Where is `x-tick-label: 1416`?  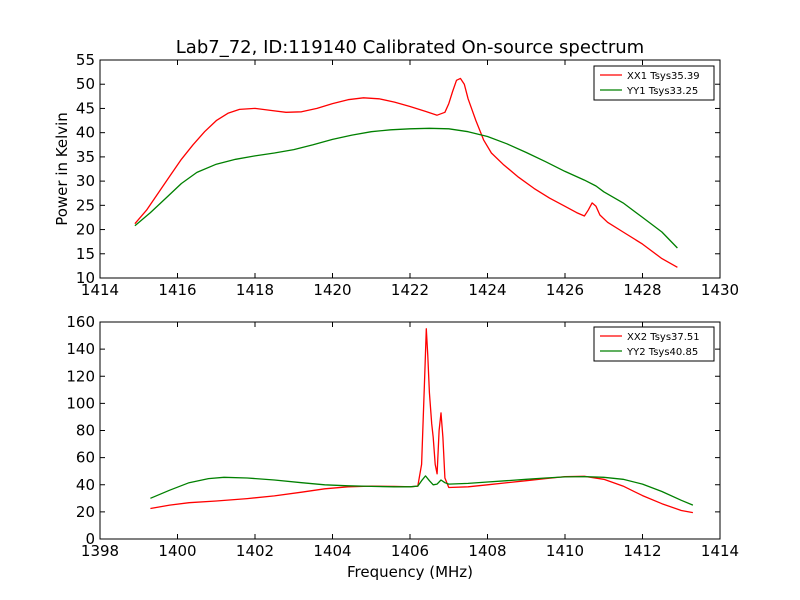 x-tick-label: 1416 is located at coordinates (177, 290).